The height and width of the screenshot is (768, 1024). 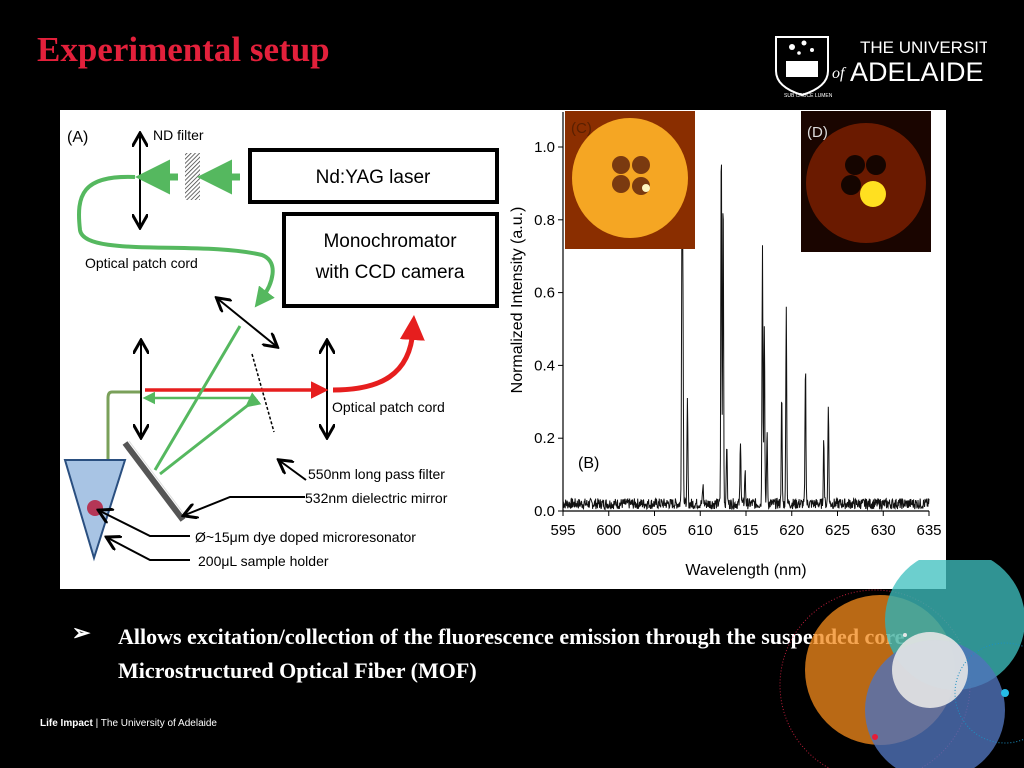 I want to click on footer: Life Impact | The University of Adelaide, so click(x=128, y=723).